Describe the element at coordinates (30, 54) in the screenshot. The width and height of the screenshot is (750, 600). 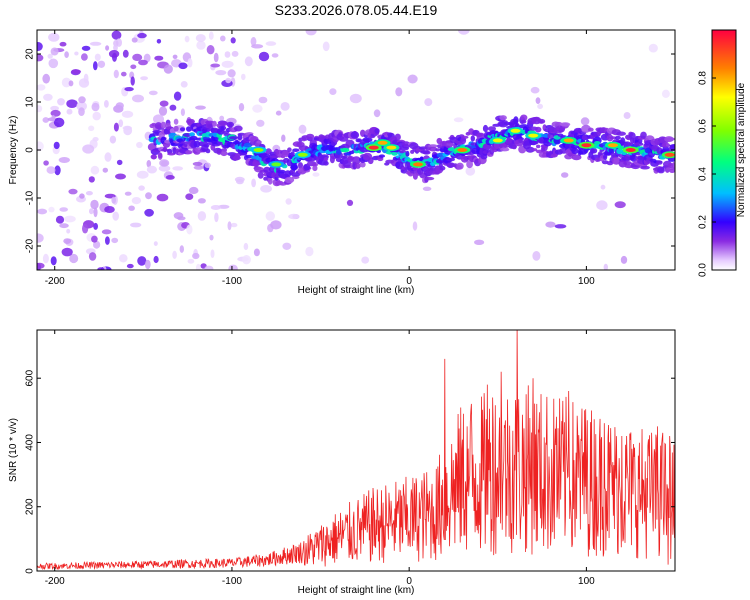
I see `spectrogram-ytick-label: 20` at that location.